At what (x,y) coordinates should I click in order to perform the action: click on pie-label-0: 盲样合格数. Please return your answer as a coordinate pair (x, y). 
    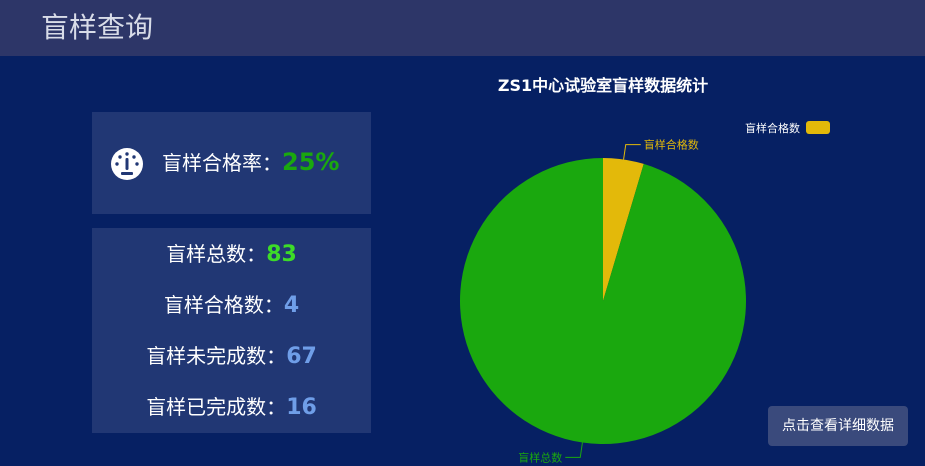
    Looking at the image, I should click on (671, 145).